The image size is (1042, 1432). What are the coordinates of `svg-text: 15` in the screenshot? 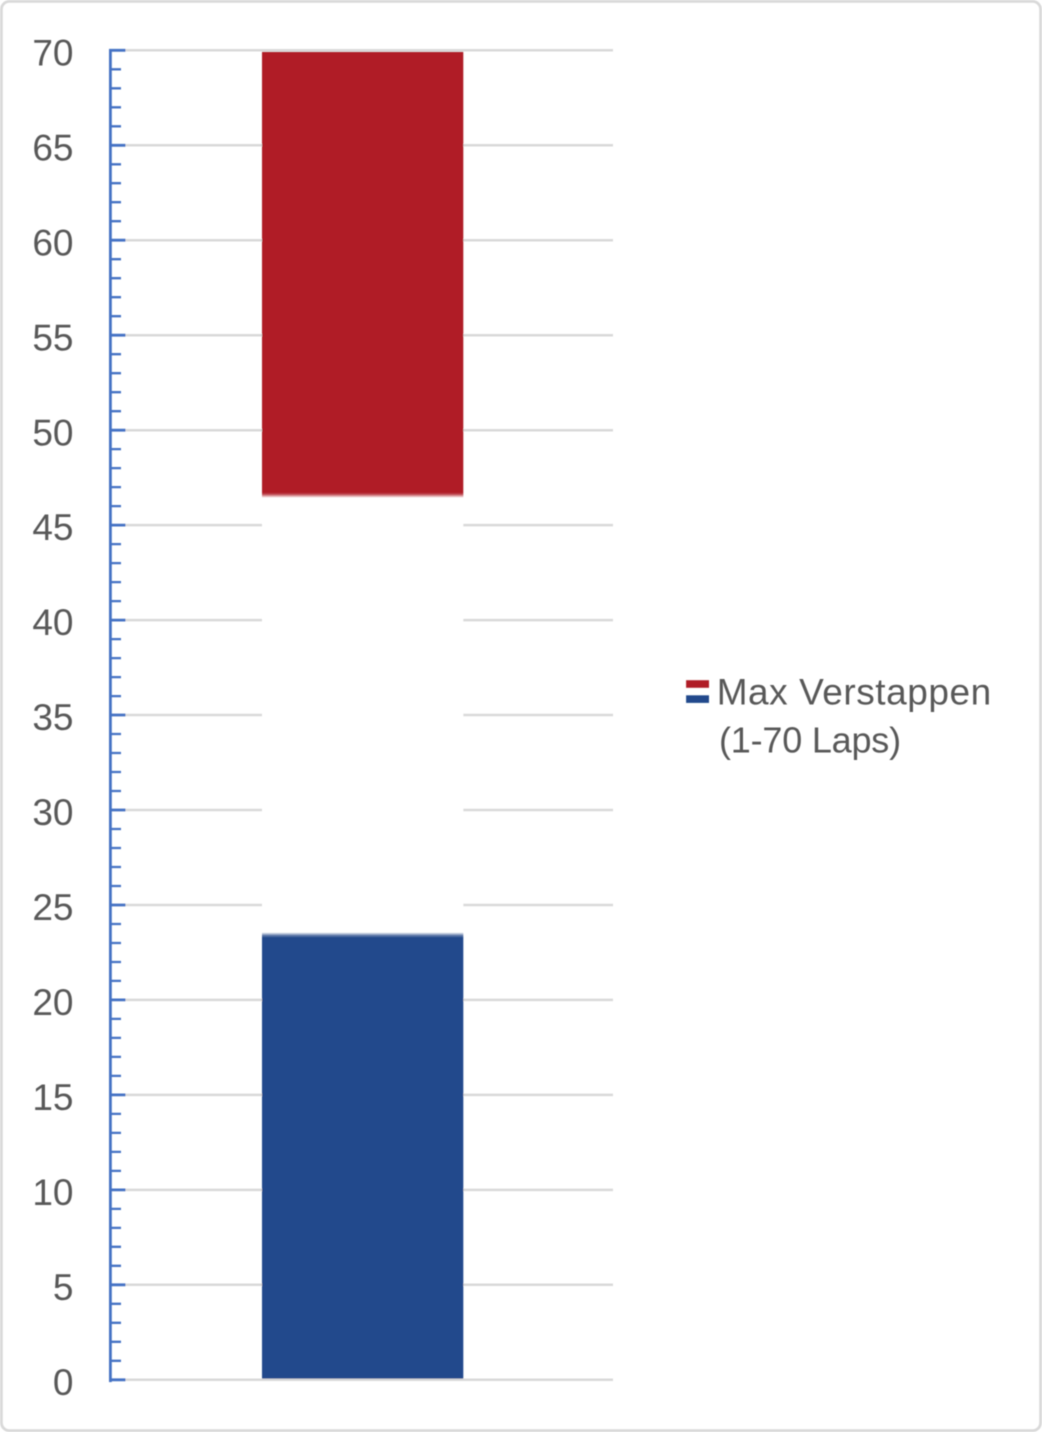 It's located at (52, 1097).